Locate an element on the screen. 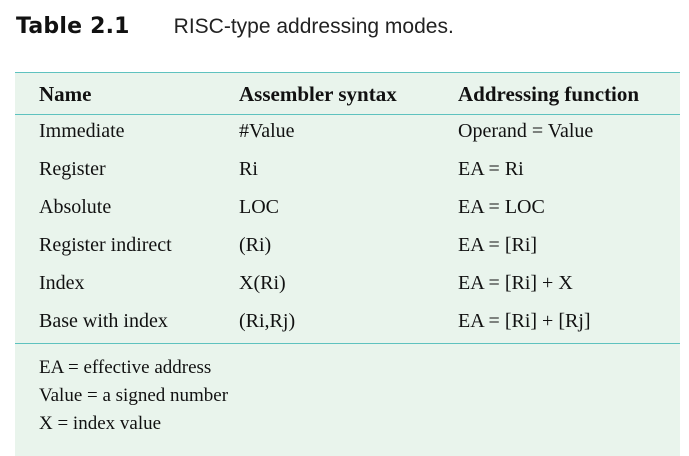  top-rule is located at coordinates (347, 72).